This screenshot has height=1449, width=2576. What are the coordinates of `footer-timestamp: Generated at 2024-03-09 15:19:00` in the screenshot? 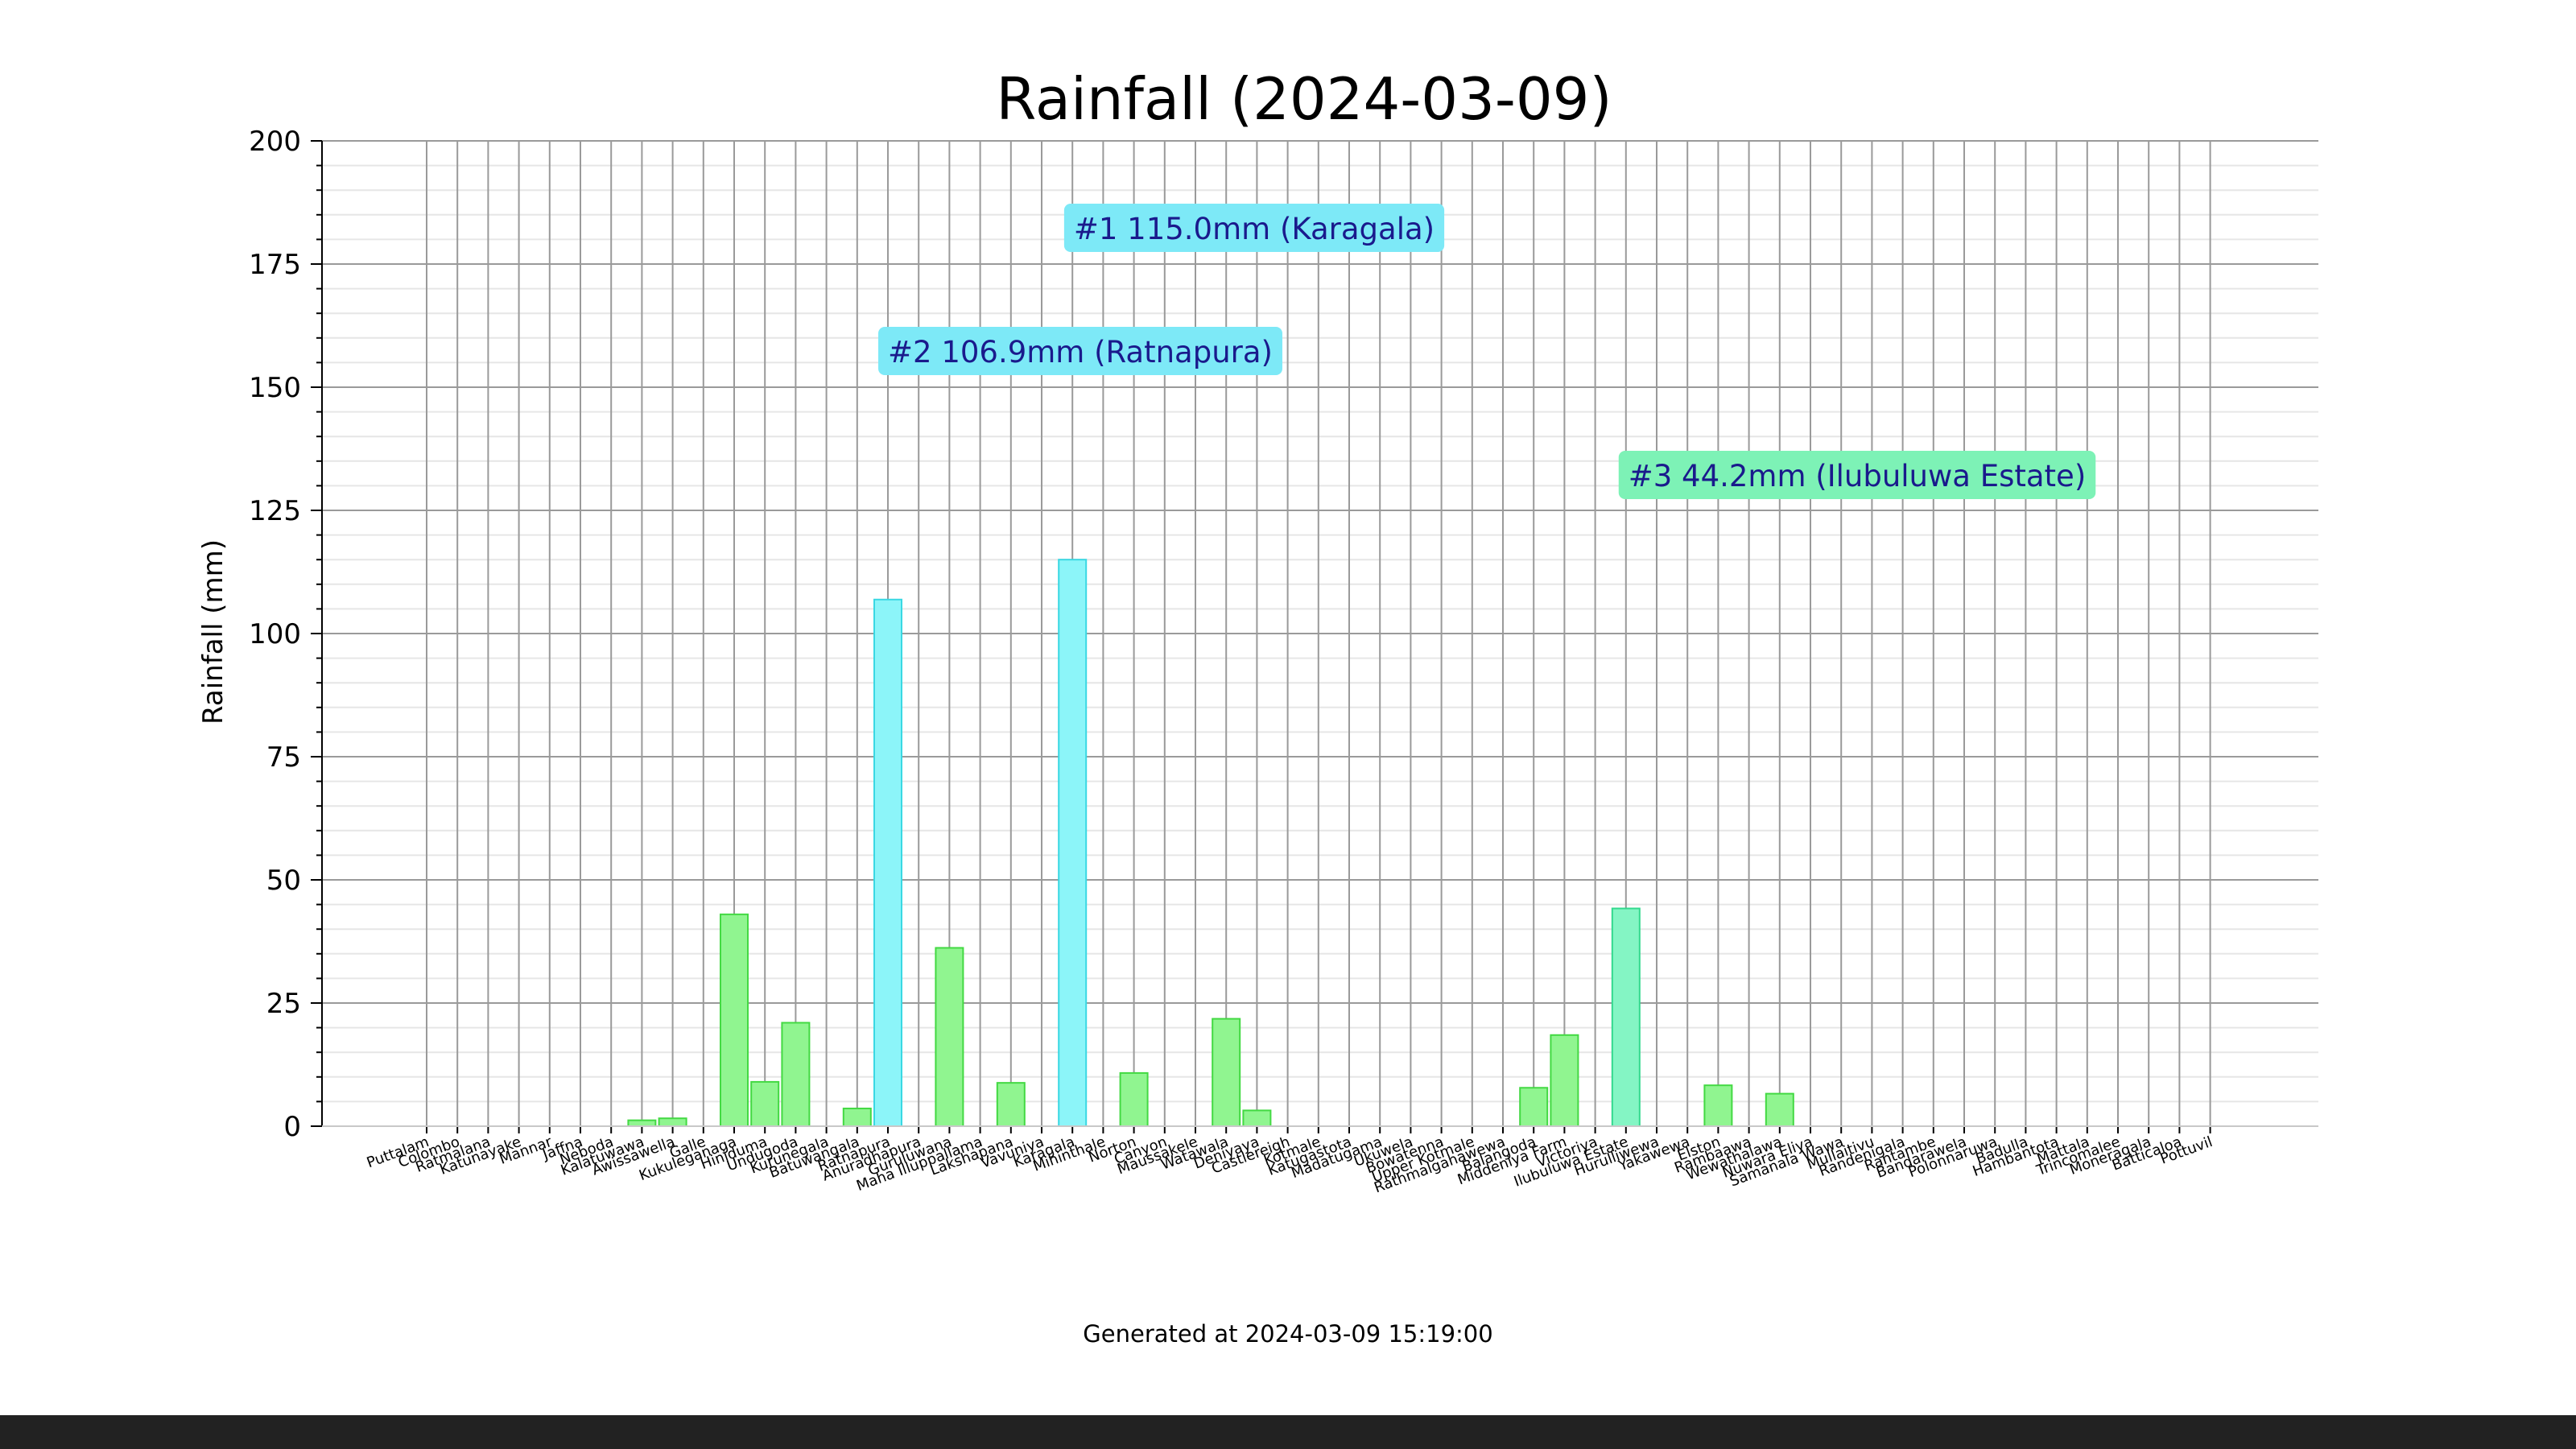 It's located at (1287, 1334).